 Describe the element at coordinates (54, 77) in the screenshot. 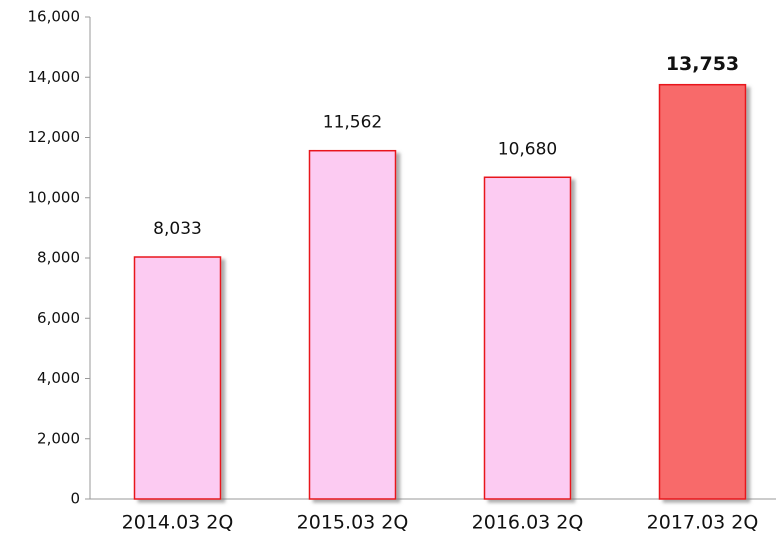

I see `y-tick-label: 14,000` at that location.